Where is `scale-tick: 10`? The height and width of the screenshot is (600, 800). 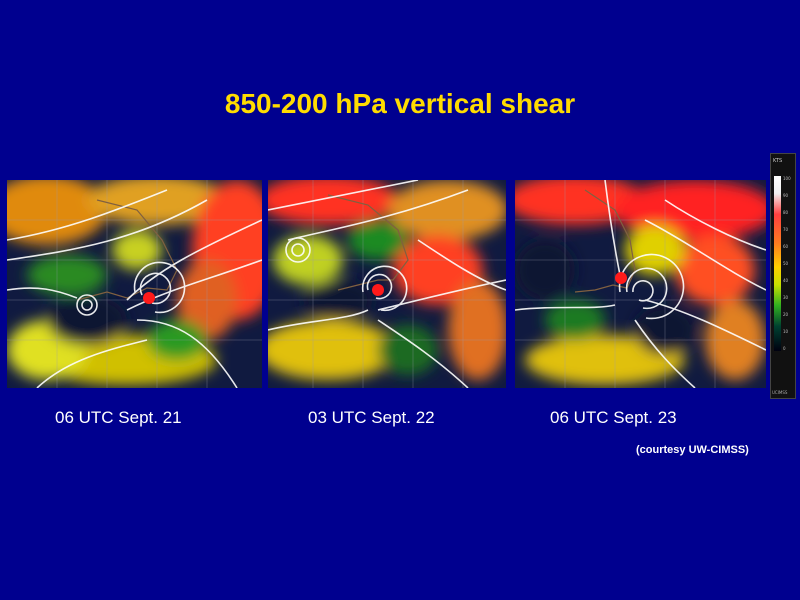 scale-tick: 10 is located at coordinates (786, 331).